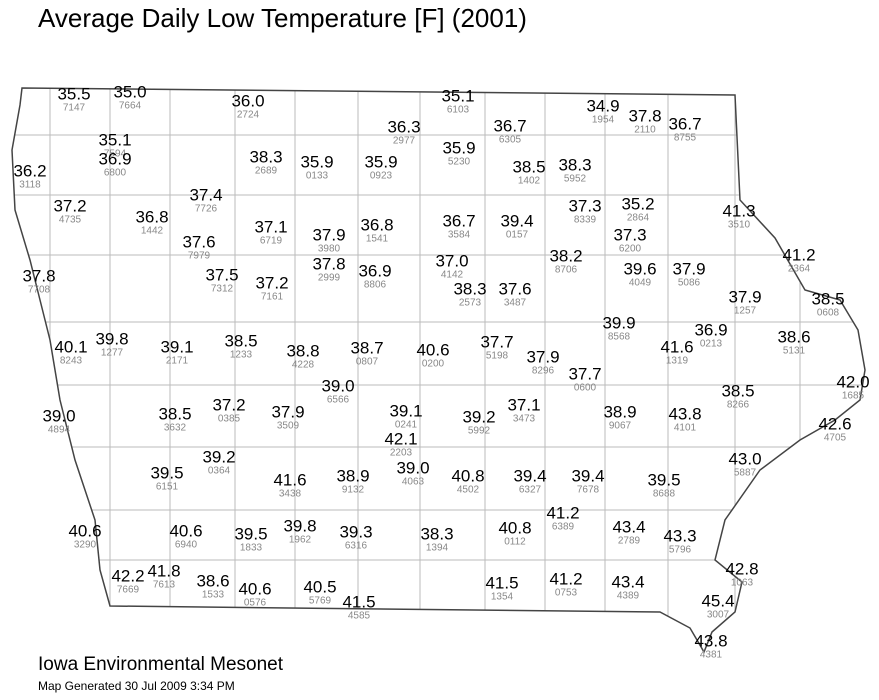 The height and width of the screenshot is (700, 879). Describe the element at coordinates (828, 313) in the screenshot. I see `station-id: 0608` at that location.